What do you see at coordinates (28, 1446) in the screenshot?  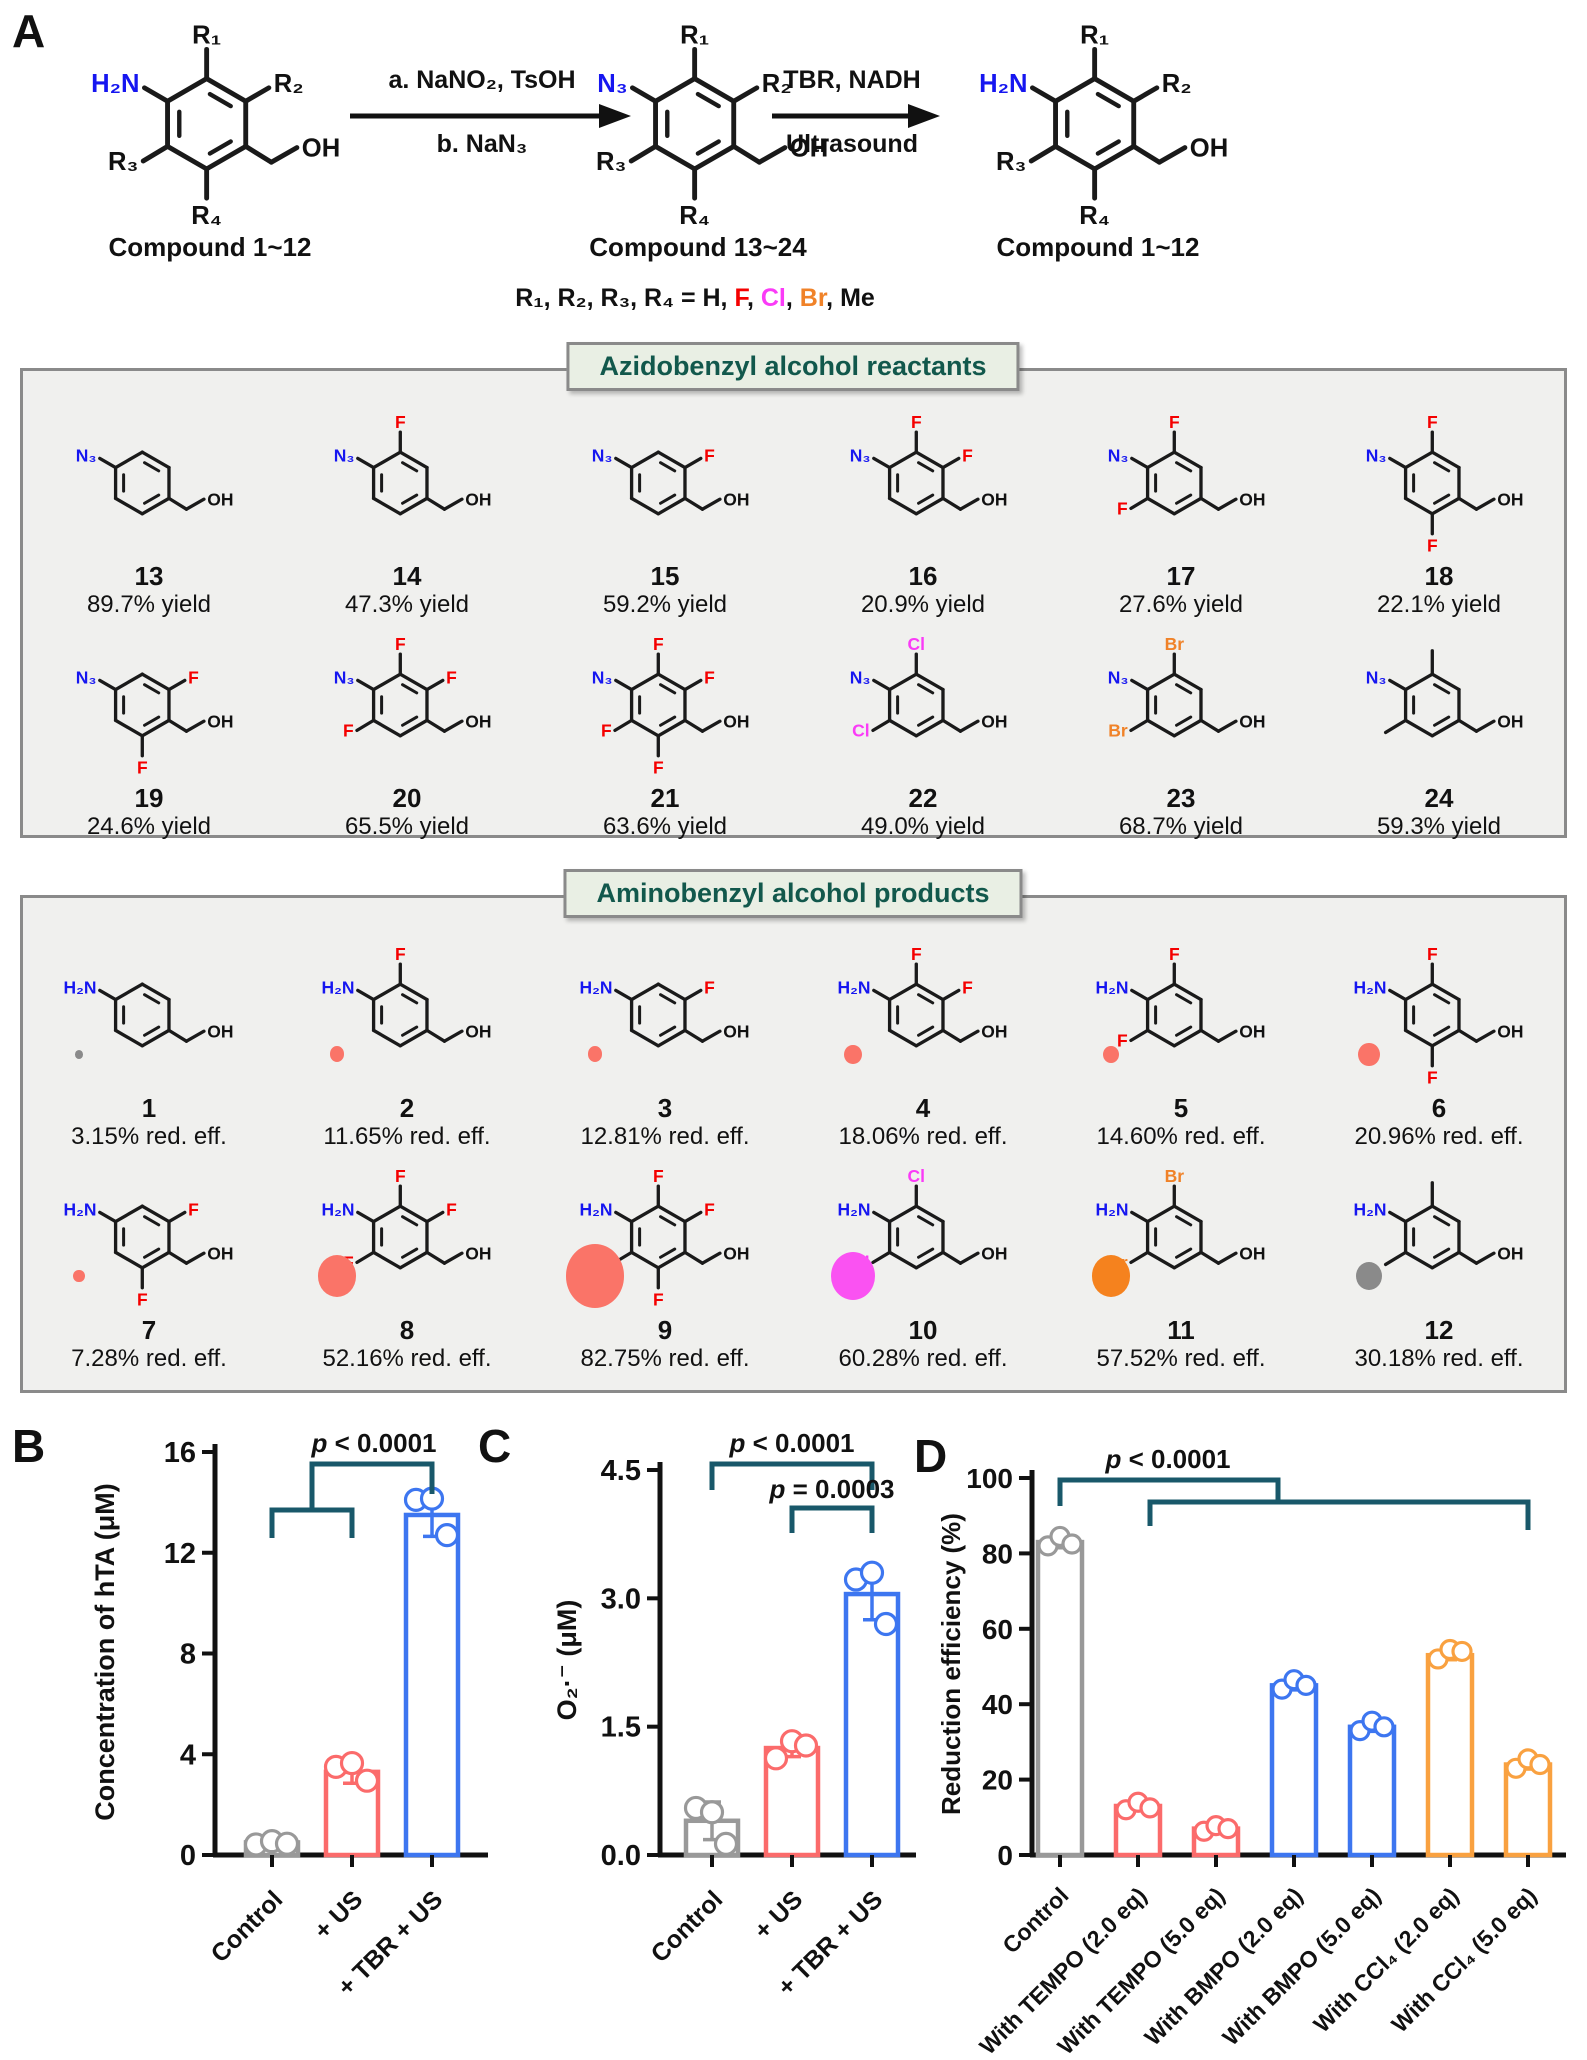 I see `panel-label-b: B` at bounding box center [28, 1446].